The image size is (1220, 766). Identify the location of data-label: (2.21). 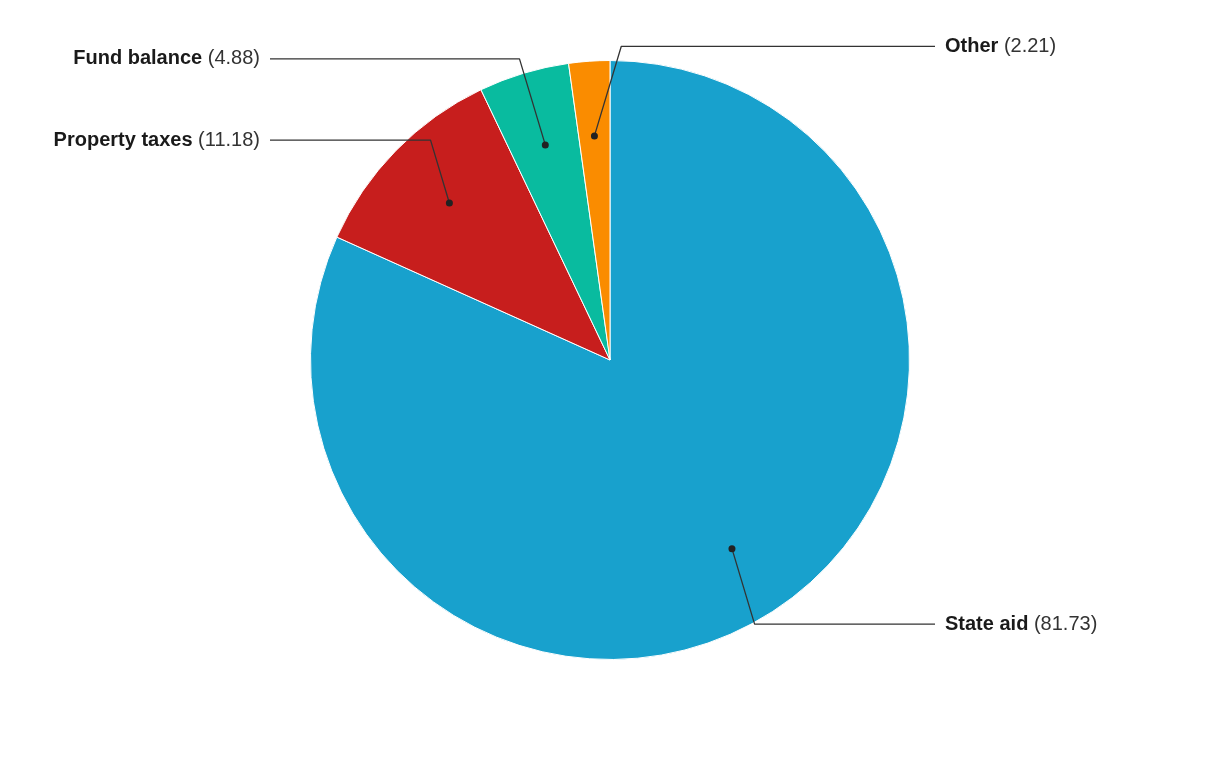
(1027, 44).